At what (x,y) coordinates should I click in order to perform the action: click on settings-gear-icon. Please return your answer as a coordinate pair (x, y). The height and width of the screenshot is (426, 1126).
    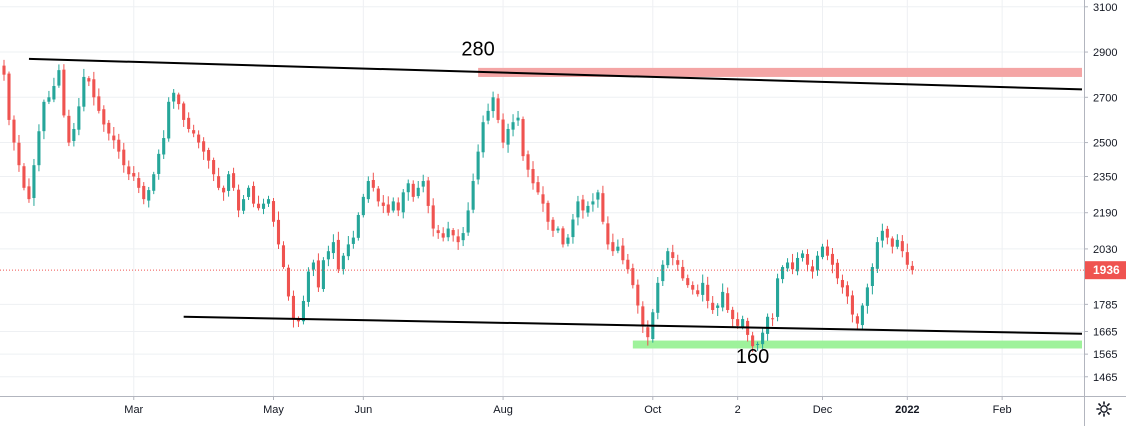
    Looking at the image, I should click on (1104, 409).